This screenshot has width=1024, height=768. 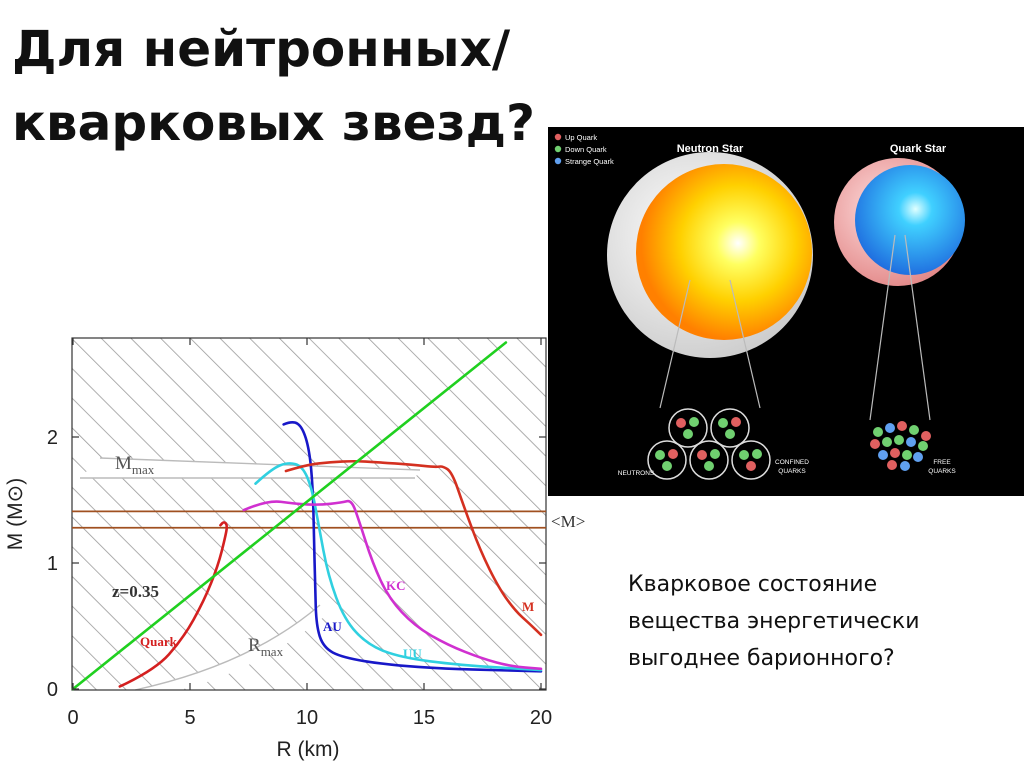 What do you see at coordinates (724, 252) in the screenshot?
I see `neutron-star-core` at bounding box center [724, 252].